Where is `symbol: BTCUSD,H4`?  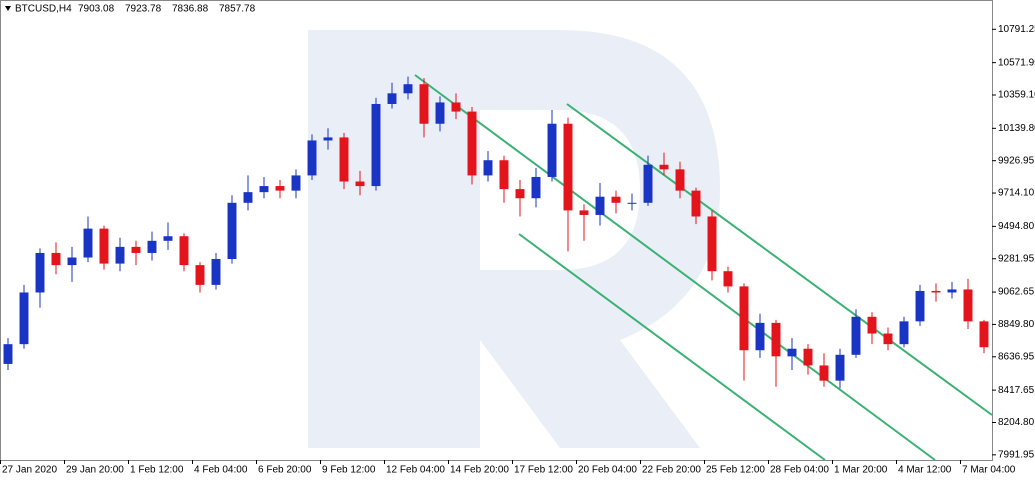 symbol: BTCUSD,H4 is located at coordinates (43, 9).